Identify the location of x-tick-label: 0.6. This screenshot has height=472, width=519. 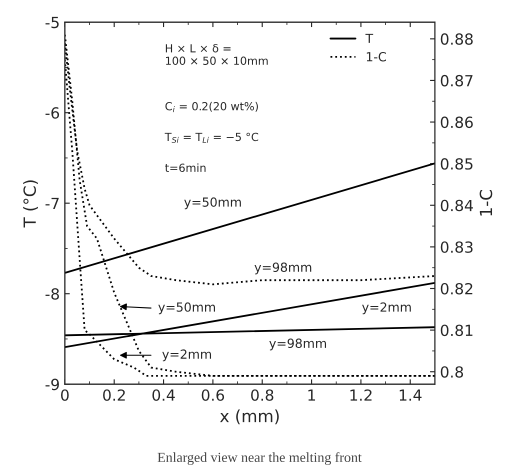
(213, 395).